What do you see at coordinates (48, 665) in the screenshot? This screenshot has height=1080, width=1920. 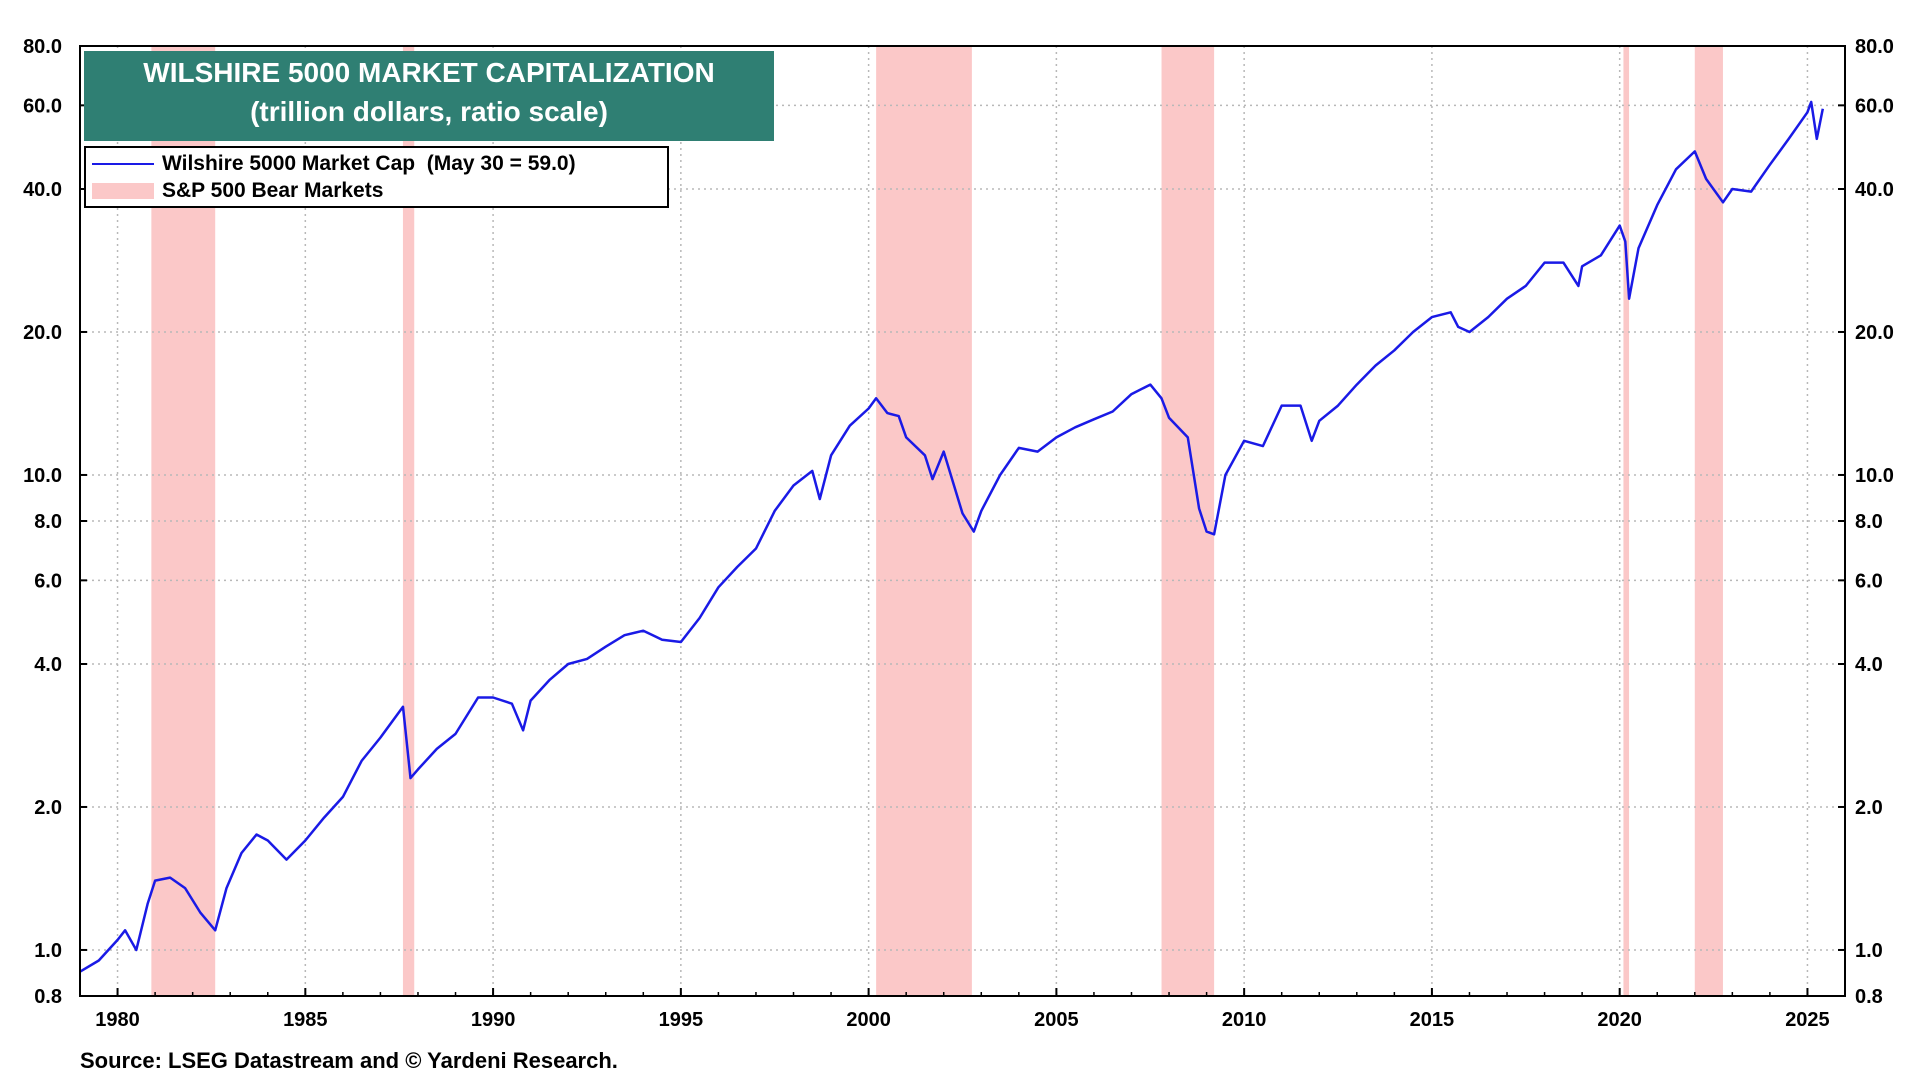 I see `y-tick-label-left: 4.0` at bounding box center [48, 665].